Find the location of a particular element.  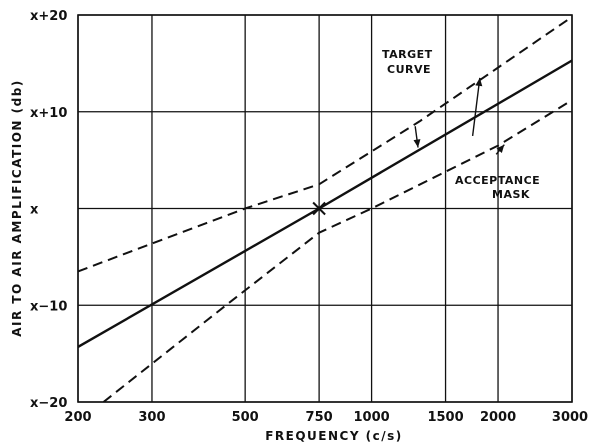

x-tick-label: 2000 is located at coordinates (498, 417).